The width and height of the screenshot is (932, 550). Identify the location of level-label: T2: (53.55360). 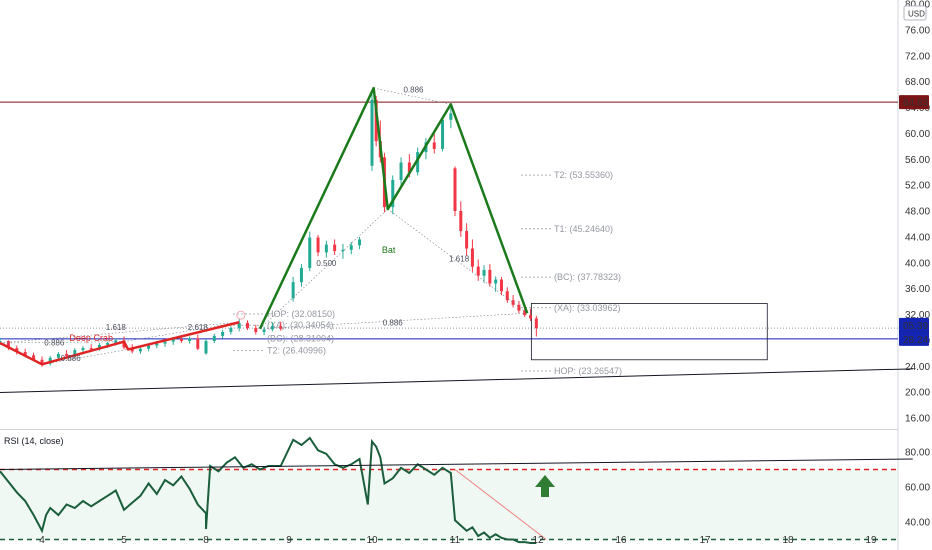
(583, 175).